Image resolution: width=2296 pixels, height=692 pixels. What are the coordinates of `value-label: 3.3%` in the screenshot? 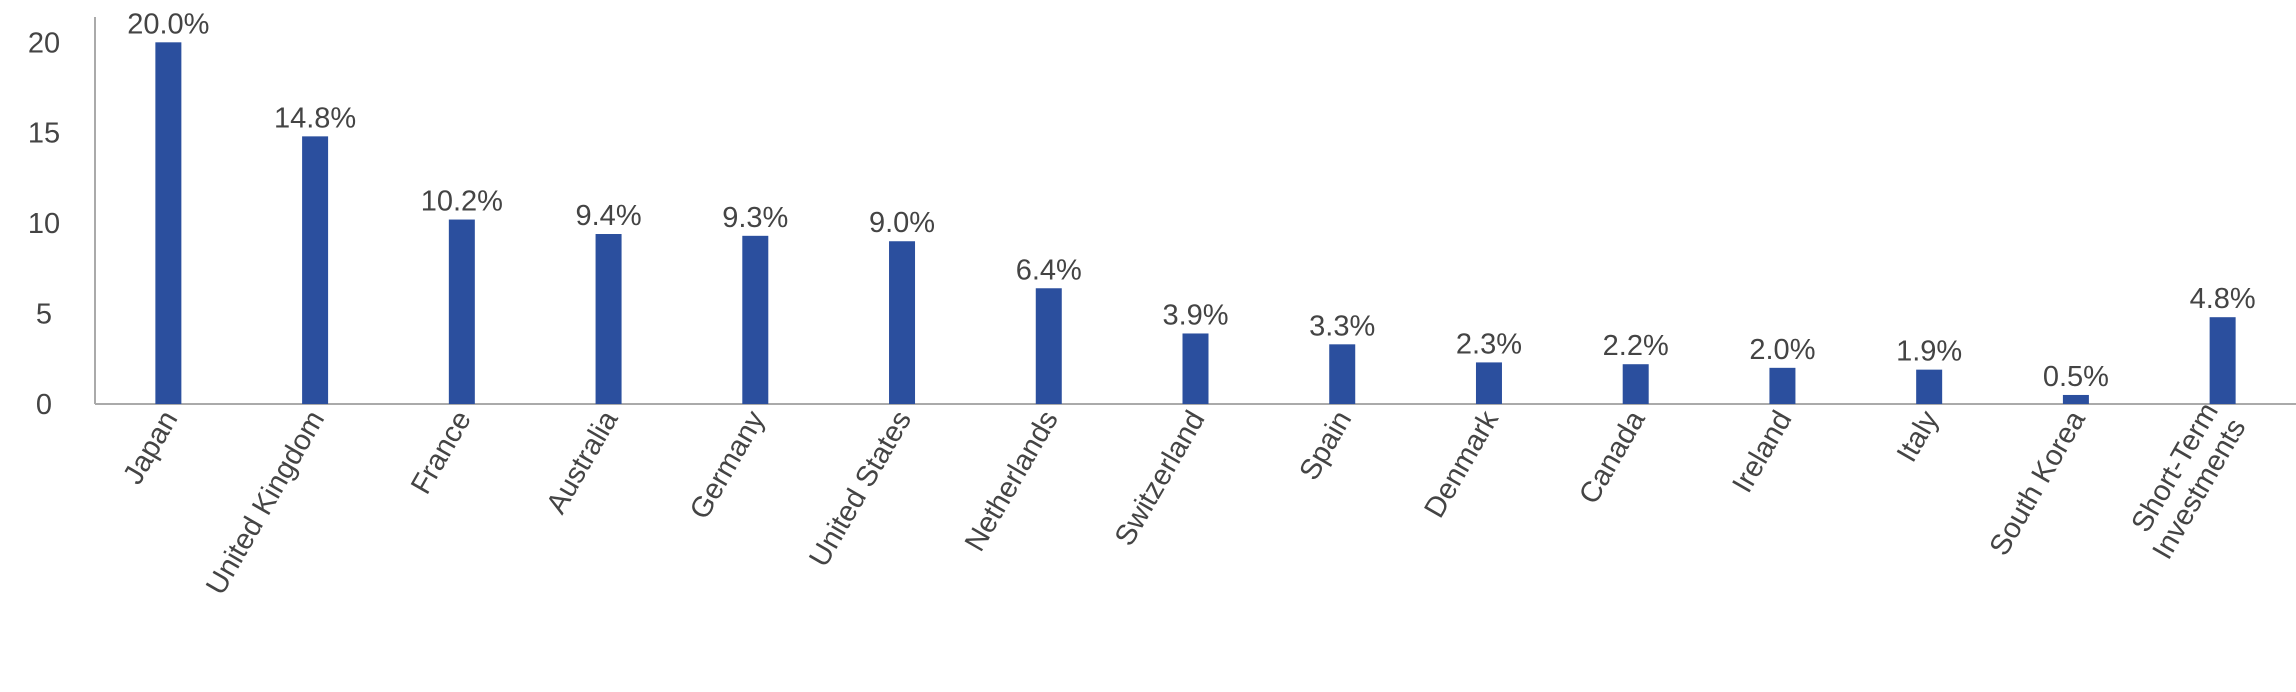 It's located at (1342, 326).